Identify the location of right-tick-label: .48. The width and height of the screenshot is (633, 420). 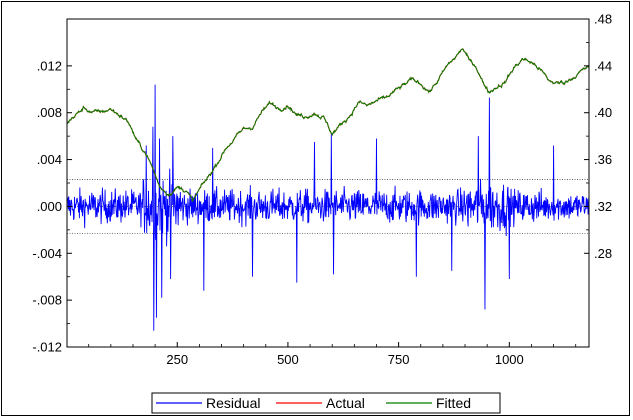
(603, 19).